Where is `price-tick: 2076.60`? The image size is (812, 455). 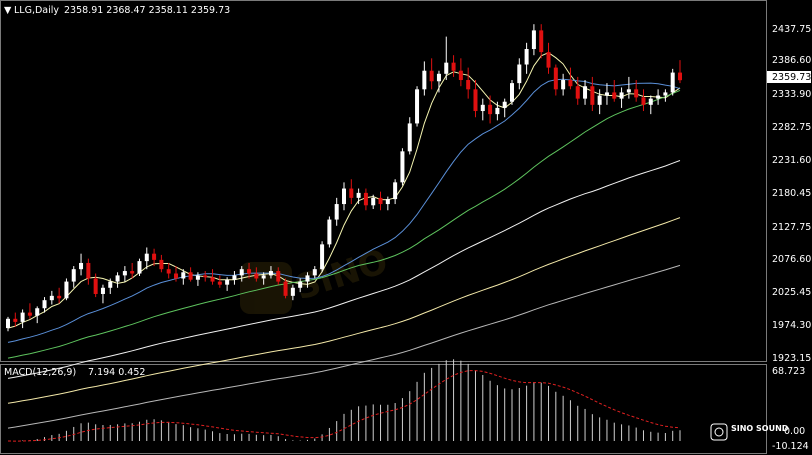
price-tick: 2076.60 is located at coordinates (791, 259).